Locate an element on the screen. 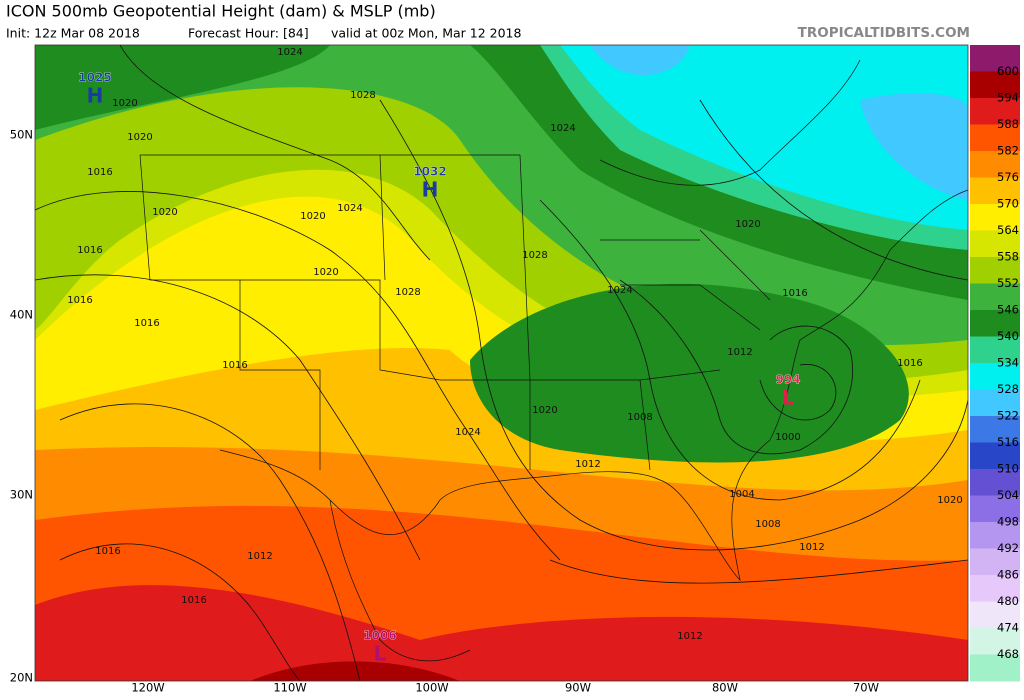 The width and height of the screenshot is (1024, 700). source: TROPICALTIDBITS.COM is located at coordinates (884, 33).